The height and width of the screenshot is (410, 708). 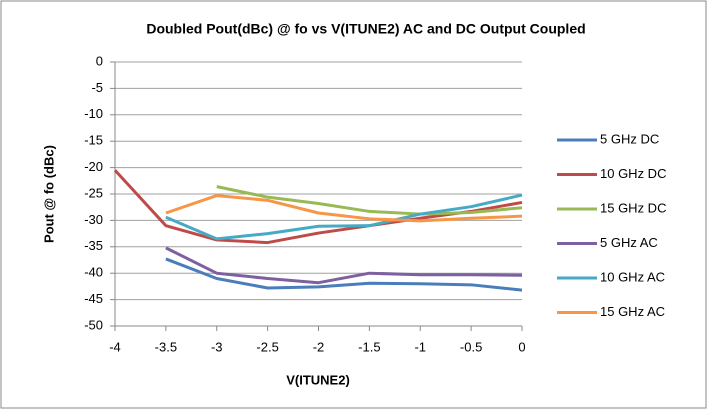 What do you see at coordinates (217, 346) in the screenshot?
I see `x-tick-label: -3` at bounding box center [217, 346].